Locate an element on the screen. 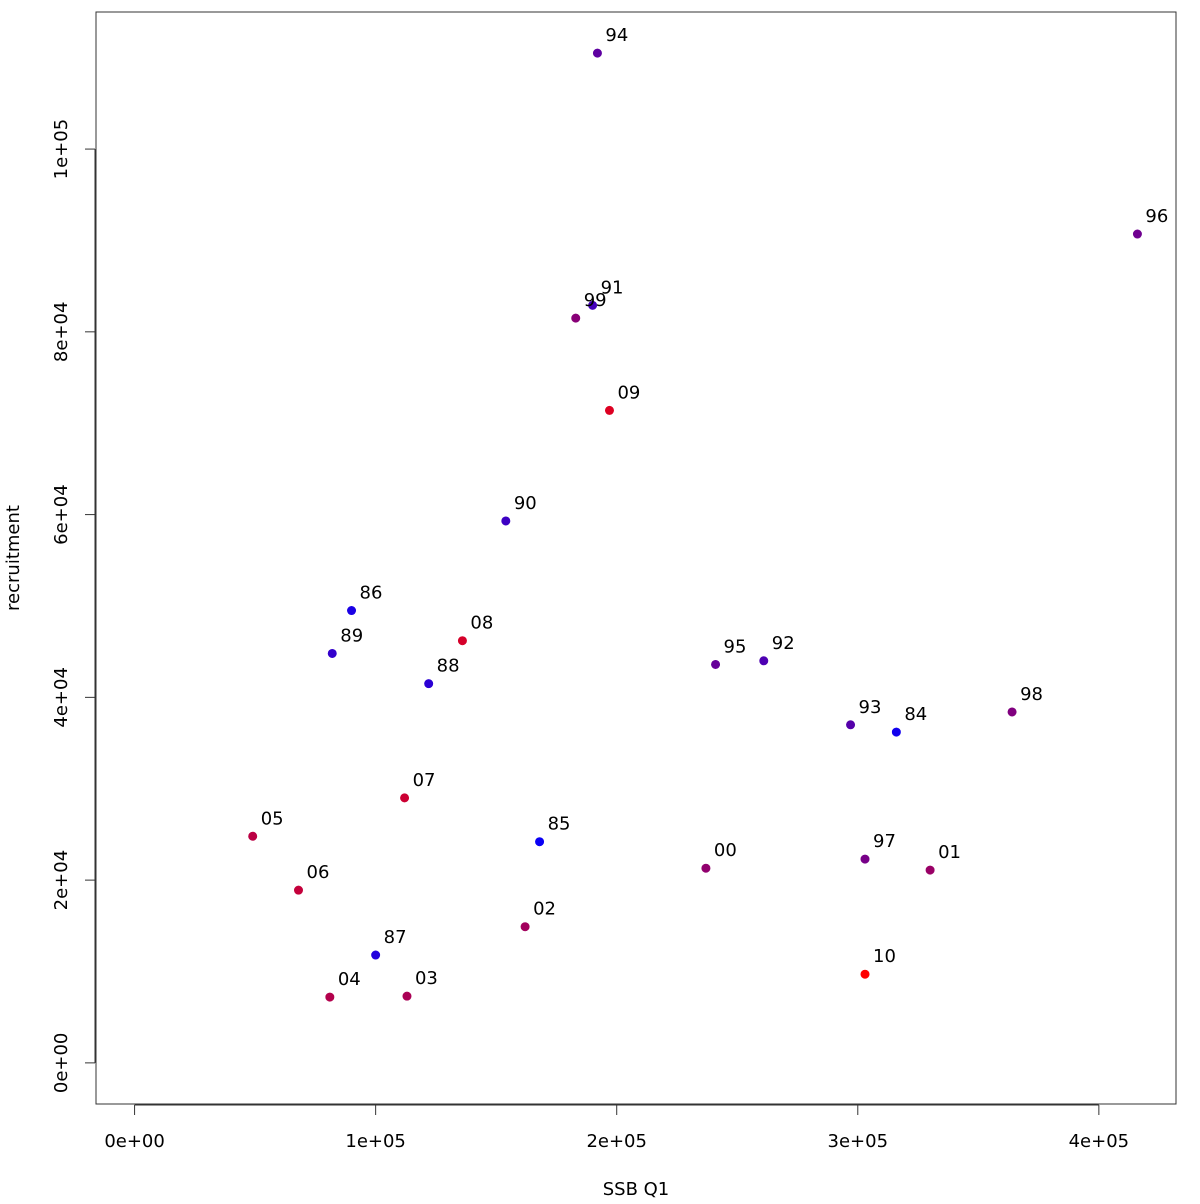 This screenshot has height=1204, width=1200. point-label-04: 04 is located at coordinates (349, 979).